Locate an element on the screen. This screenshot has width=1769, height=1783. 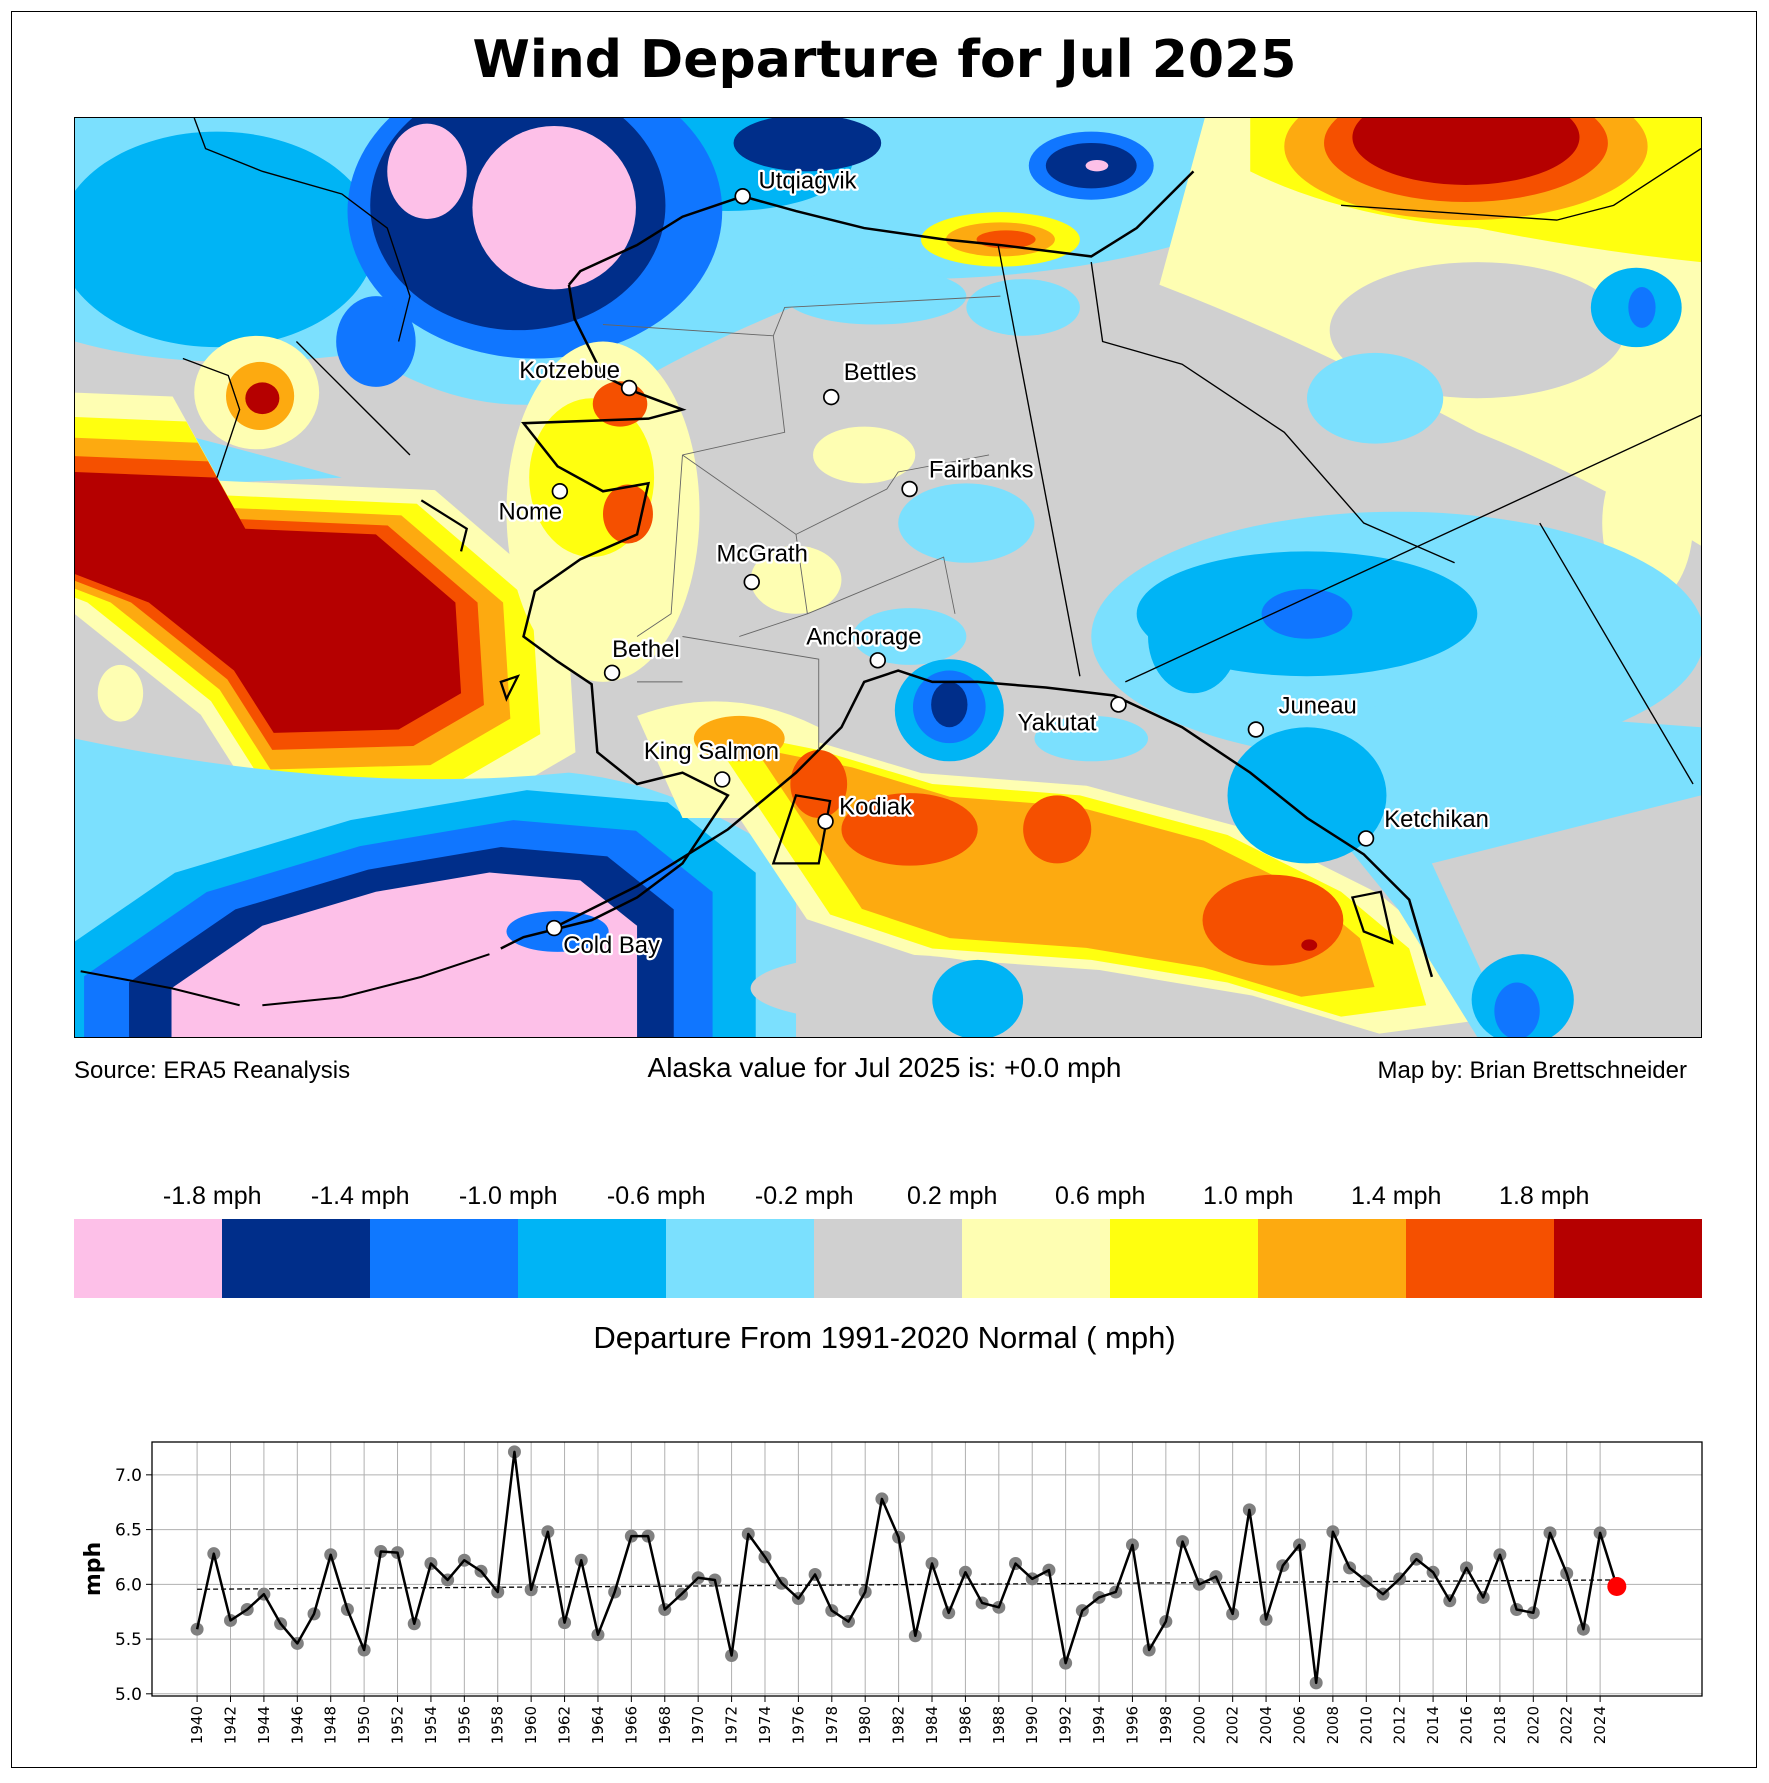
y-tick-label: 6.5 is located at coordinates (128, 1531).